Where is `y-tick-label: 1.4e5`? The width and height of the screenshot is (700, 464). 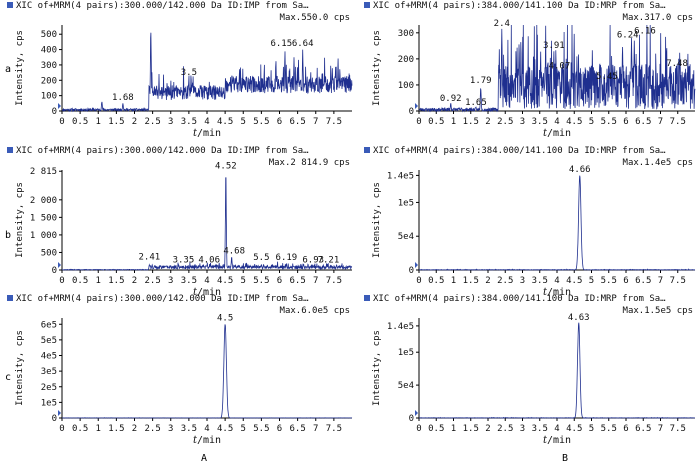
y-tick-label: 1.4e5 is located at coordinates (400, 176).